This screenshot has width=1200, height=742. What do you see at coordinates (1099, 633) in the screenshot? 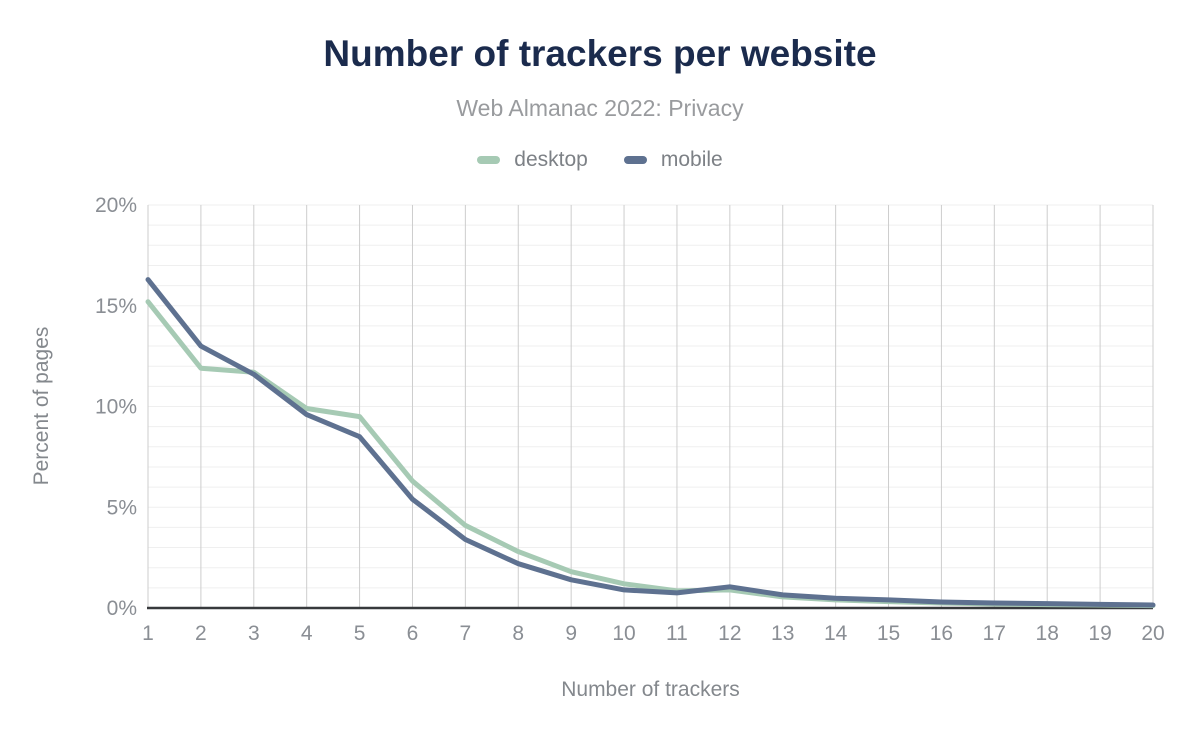
I see `x-tick-label: 19` at bounding box center [1099, 633].